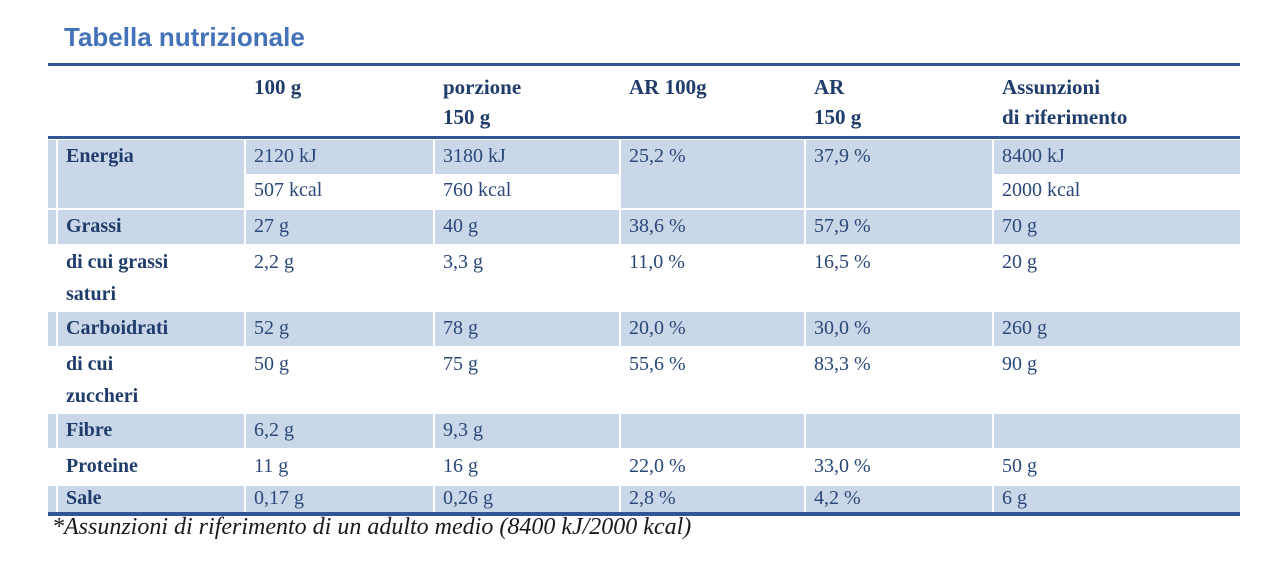 The height and width of the screenshot is (586, 1284). What do you see at coordinates (899, 227) in the screenshot?
I see `cell-value: 57,9 %` at bounding box center [899, 227].